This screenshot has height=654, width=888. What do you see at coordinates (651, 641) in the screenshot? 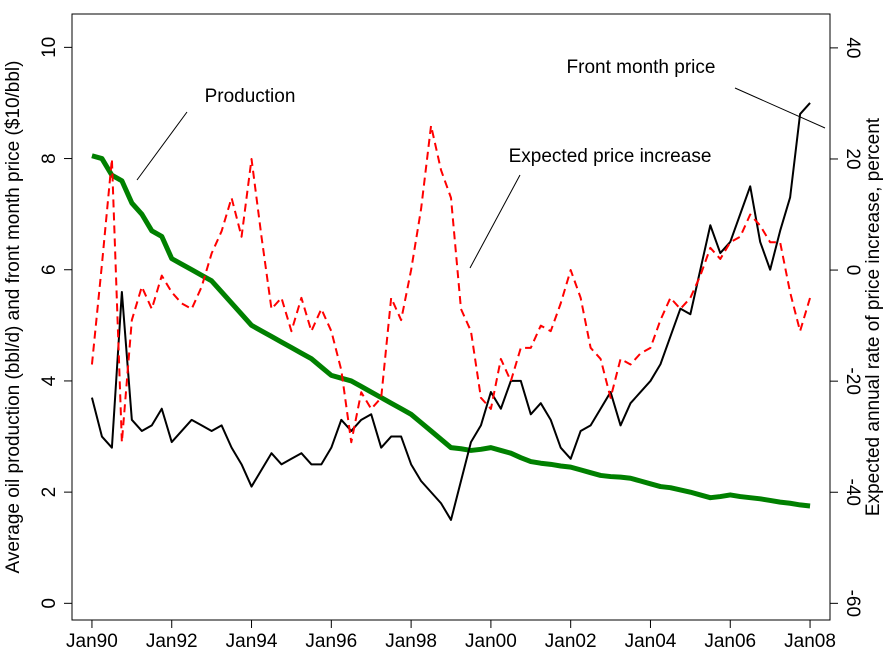
I see `x-tick-label: Jan04` at bounding box center [651, 641].